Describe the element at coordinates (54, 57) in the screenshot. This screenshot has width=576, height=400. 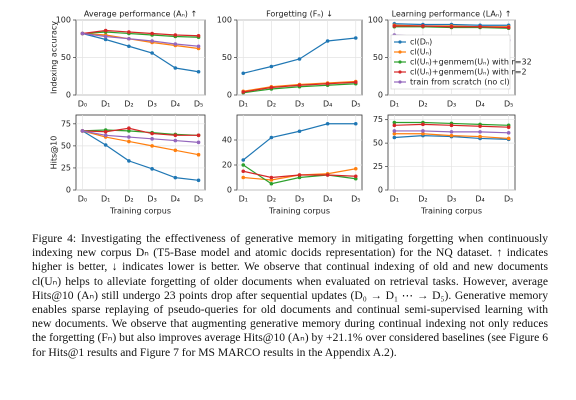
I see `y-axis-label: Indexing accuracy` at that location.